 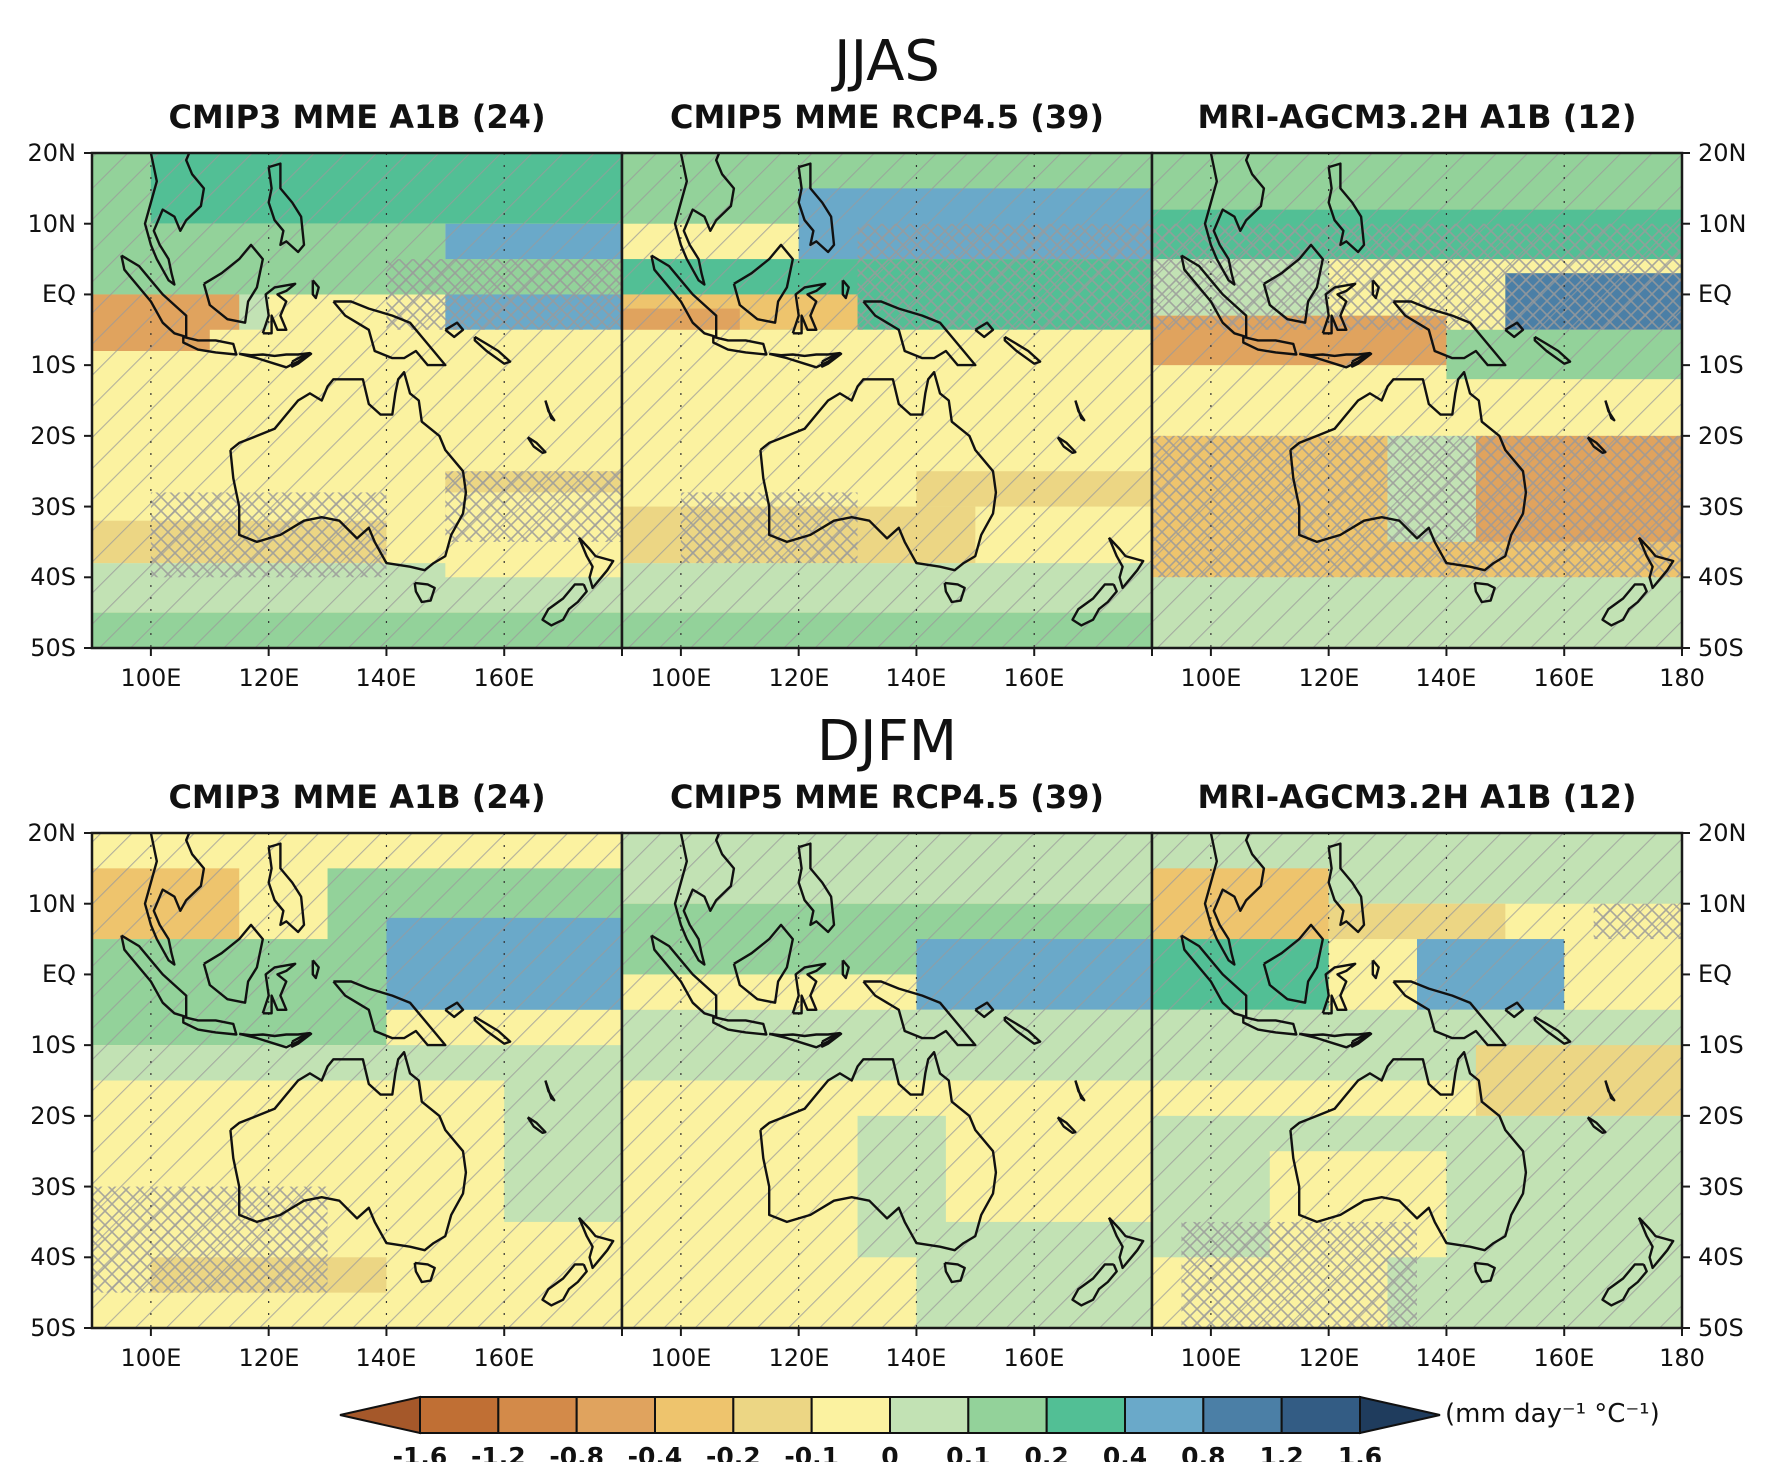 I want to click on map-panel-r0-c1, so click(x=887, y=403).